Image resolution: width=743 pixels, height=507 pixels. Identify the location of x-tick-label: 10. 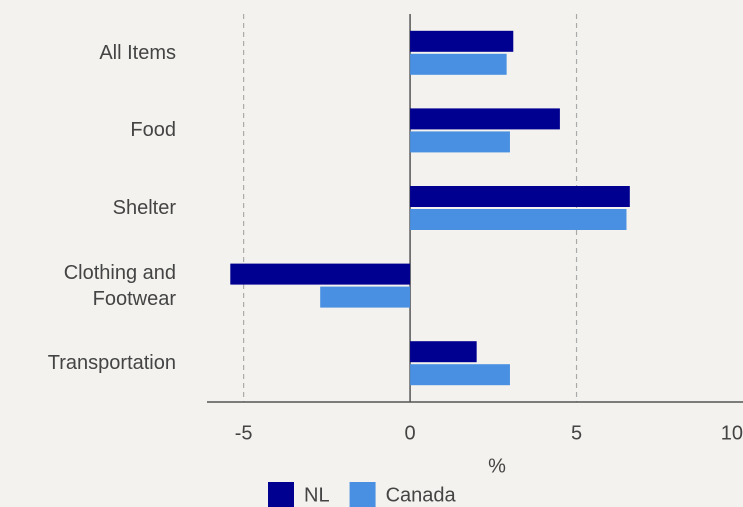
(732, 433).